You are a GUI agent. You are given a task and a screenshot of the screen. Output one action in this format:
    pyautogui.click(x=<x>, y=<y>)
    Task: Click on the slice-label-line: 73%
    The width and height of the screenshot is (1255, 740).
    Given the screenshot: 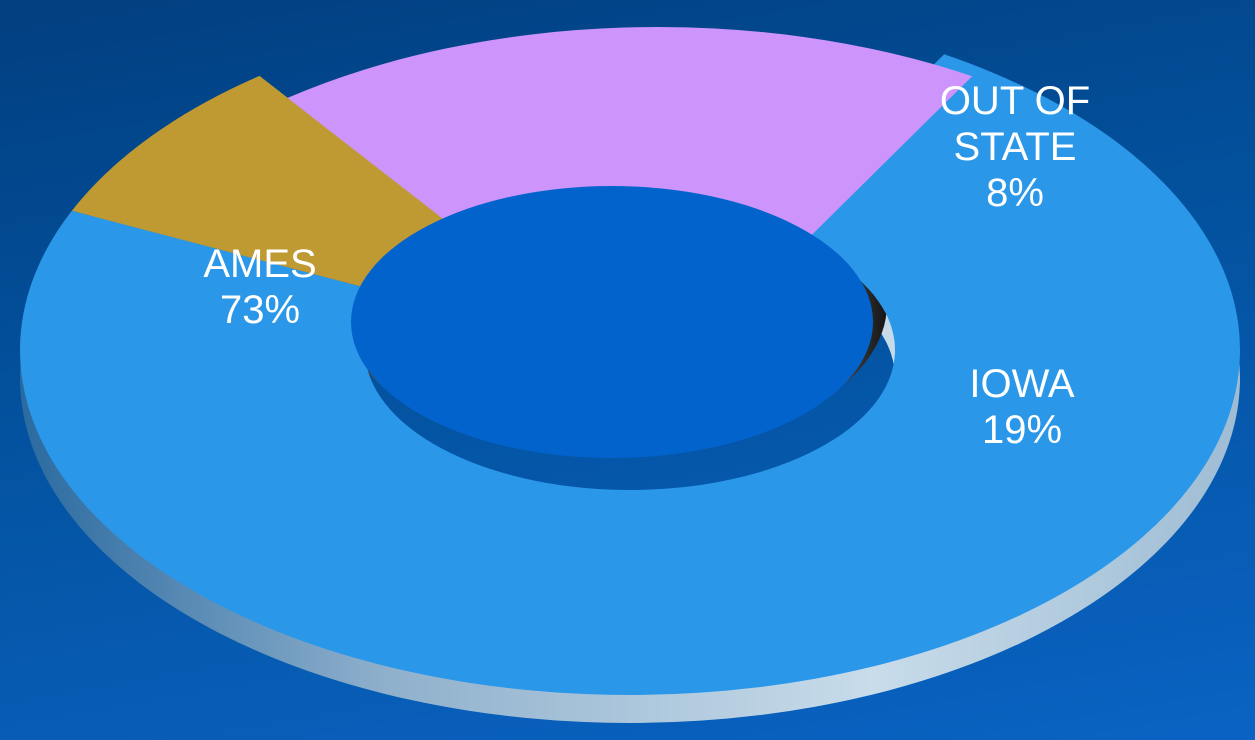 What is the action you would take?
    pyautogui.click(x=260, y=310)
    